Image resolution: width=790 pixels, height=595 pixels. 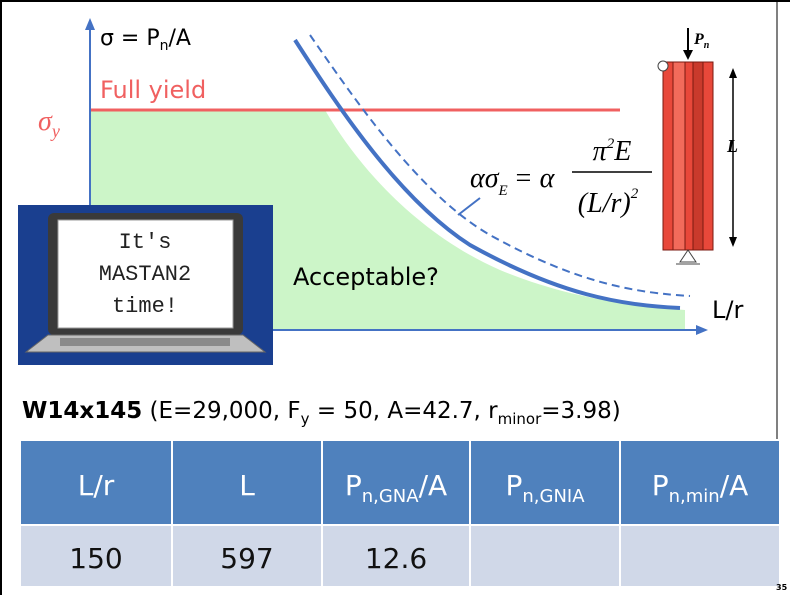 I want to click on load-label: Pn, so click(x=701, y=41).